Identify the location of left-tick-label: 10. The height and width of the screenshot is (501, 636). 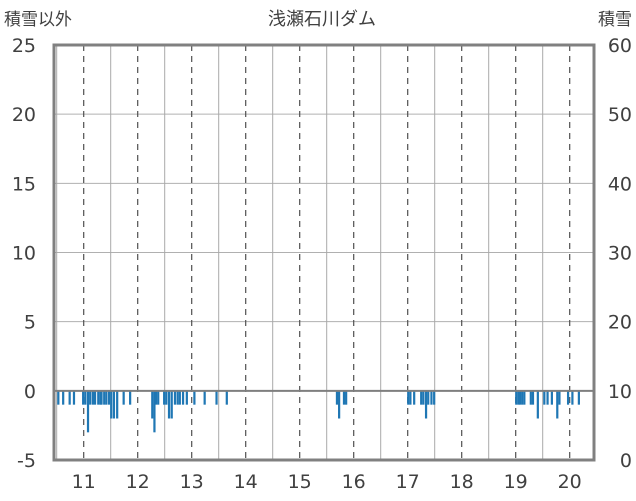
(24, 254).